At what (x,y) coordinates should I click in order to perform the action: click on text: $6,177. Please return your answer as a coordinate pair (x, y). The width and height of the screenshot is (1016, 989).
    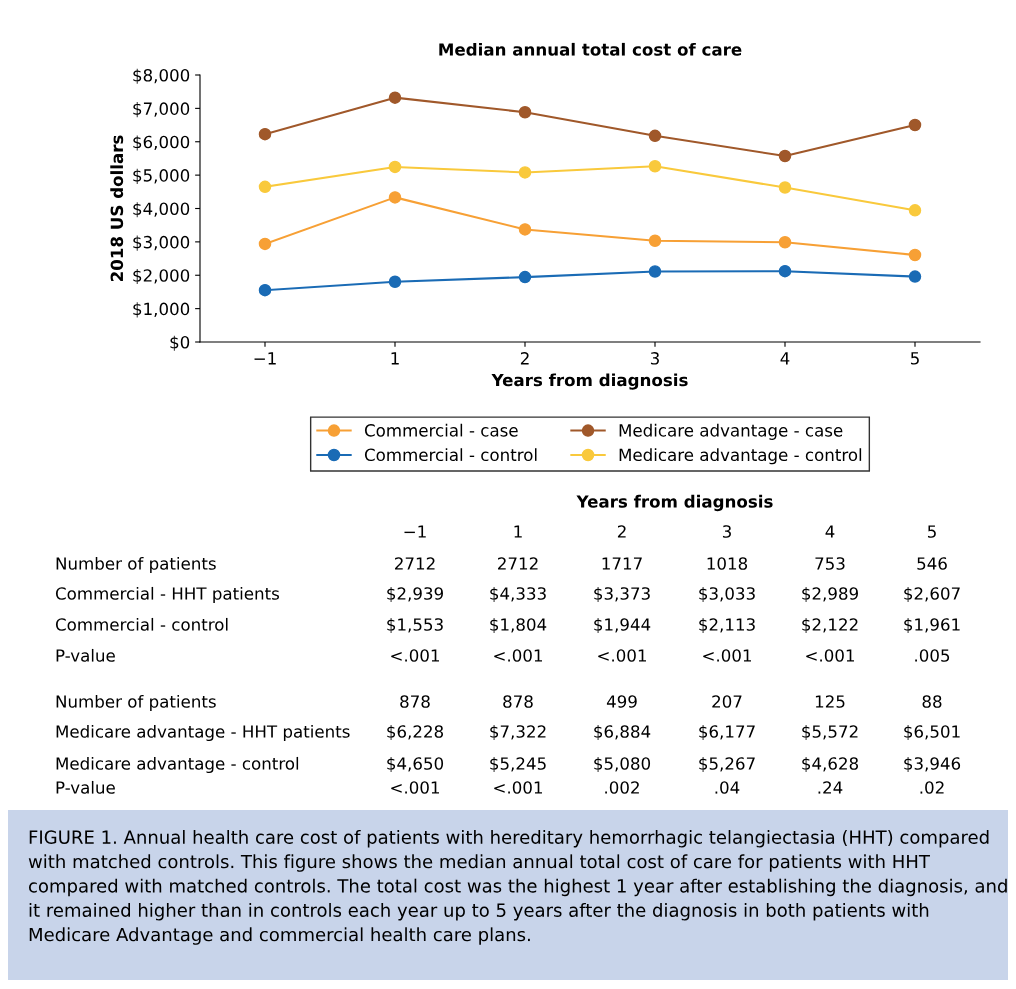
    Looking at the image, I should click on (727, 732).